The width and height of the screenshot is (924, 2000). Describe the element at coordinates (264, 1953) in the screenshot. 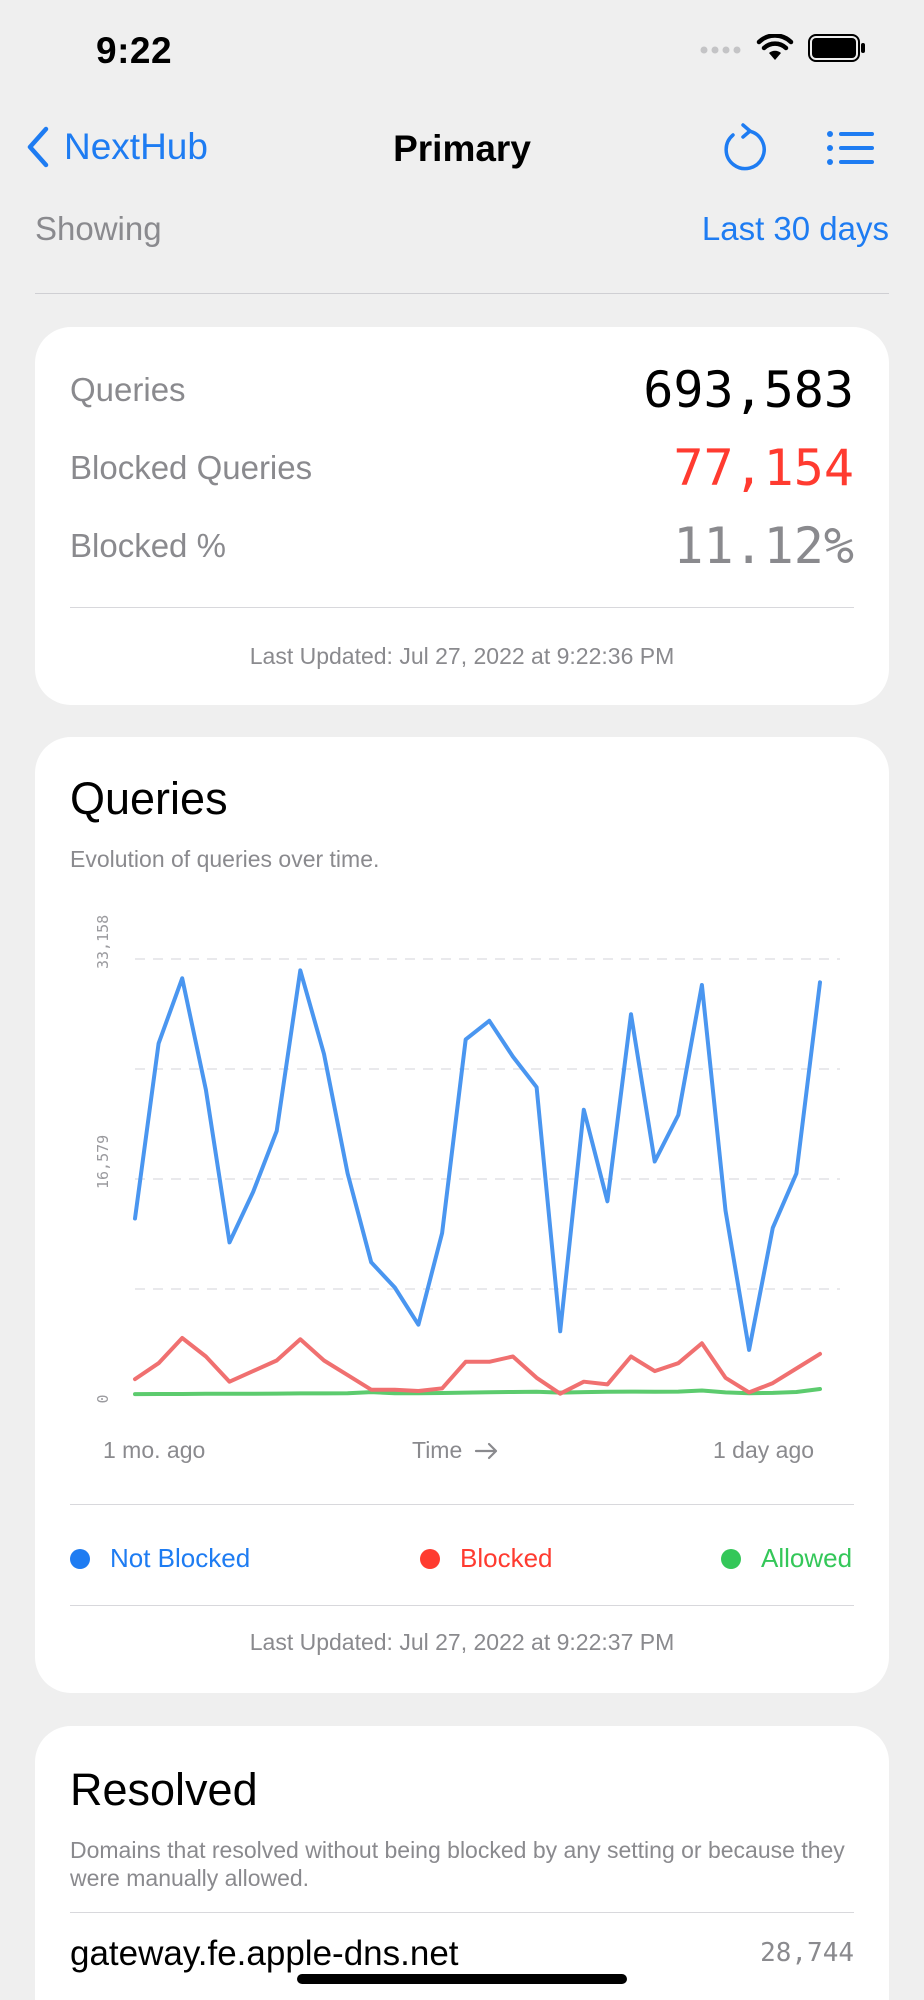

I see `domain-name: gateway.fe.apple-dns.net` at that location.